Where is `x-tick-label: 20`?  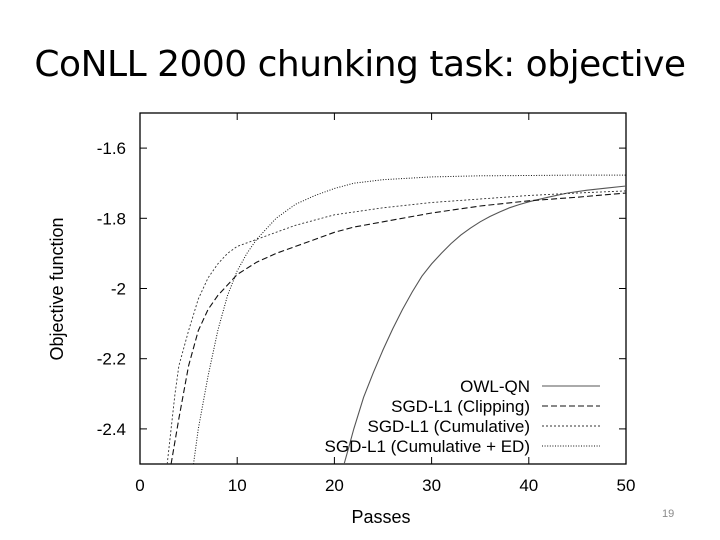
x-tick-label: 20 is located at coordinates (334, 485).